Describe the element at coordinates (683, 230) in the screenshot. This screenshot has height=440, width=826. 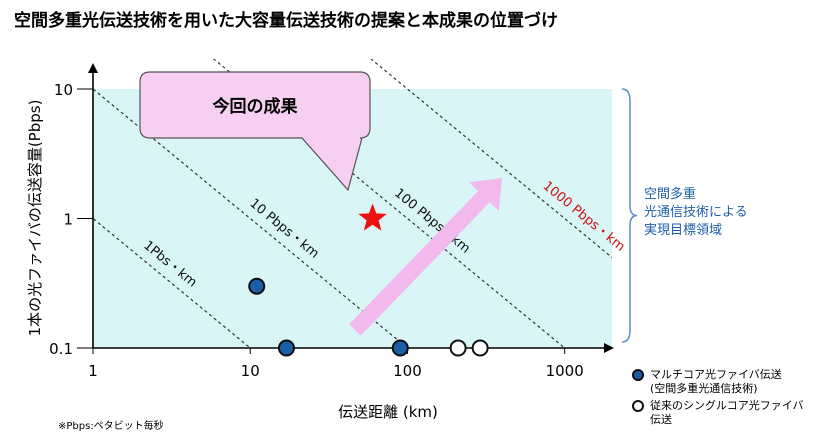
I see `target-region-label-line: 実現目標領域` at that location.